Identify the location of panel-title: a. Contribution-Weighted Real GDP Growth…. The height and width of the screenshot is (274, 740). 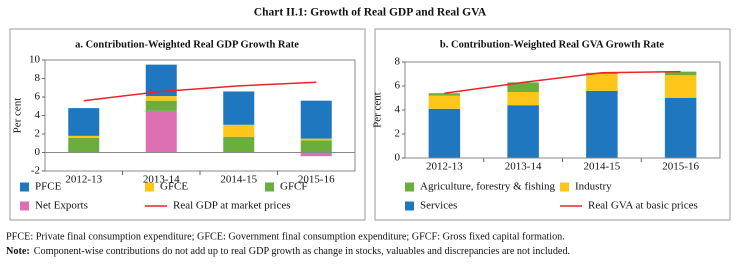
(187, 44).